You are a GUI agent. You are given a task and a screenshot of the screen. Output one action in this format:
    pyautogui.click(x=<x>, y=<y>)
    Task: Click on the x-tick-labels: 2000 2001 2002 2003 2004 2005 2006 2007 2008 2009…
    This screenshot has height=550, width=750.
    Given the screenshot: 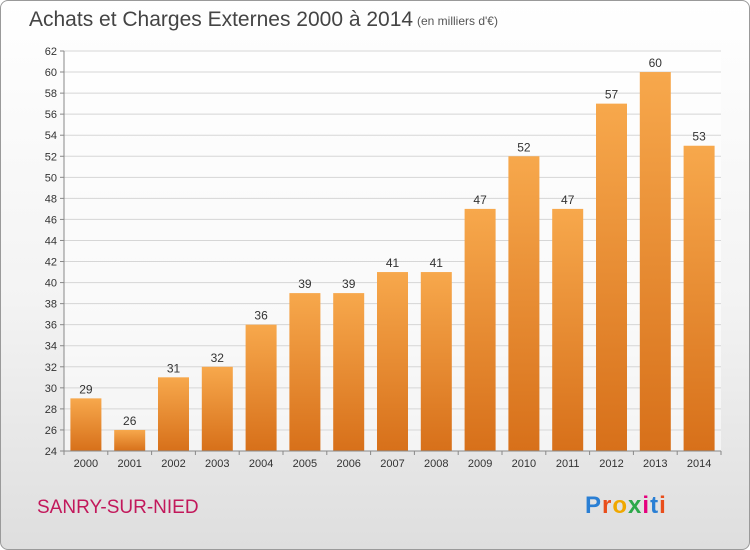 What is the action you would take?
    pyautogui.click(x=393, y=464)
    